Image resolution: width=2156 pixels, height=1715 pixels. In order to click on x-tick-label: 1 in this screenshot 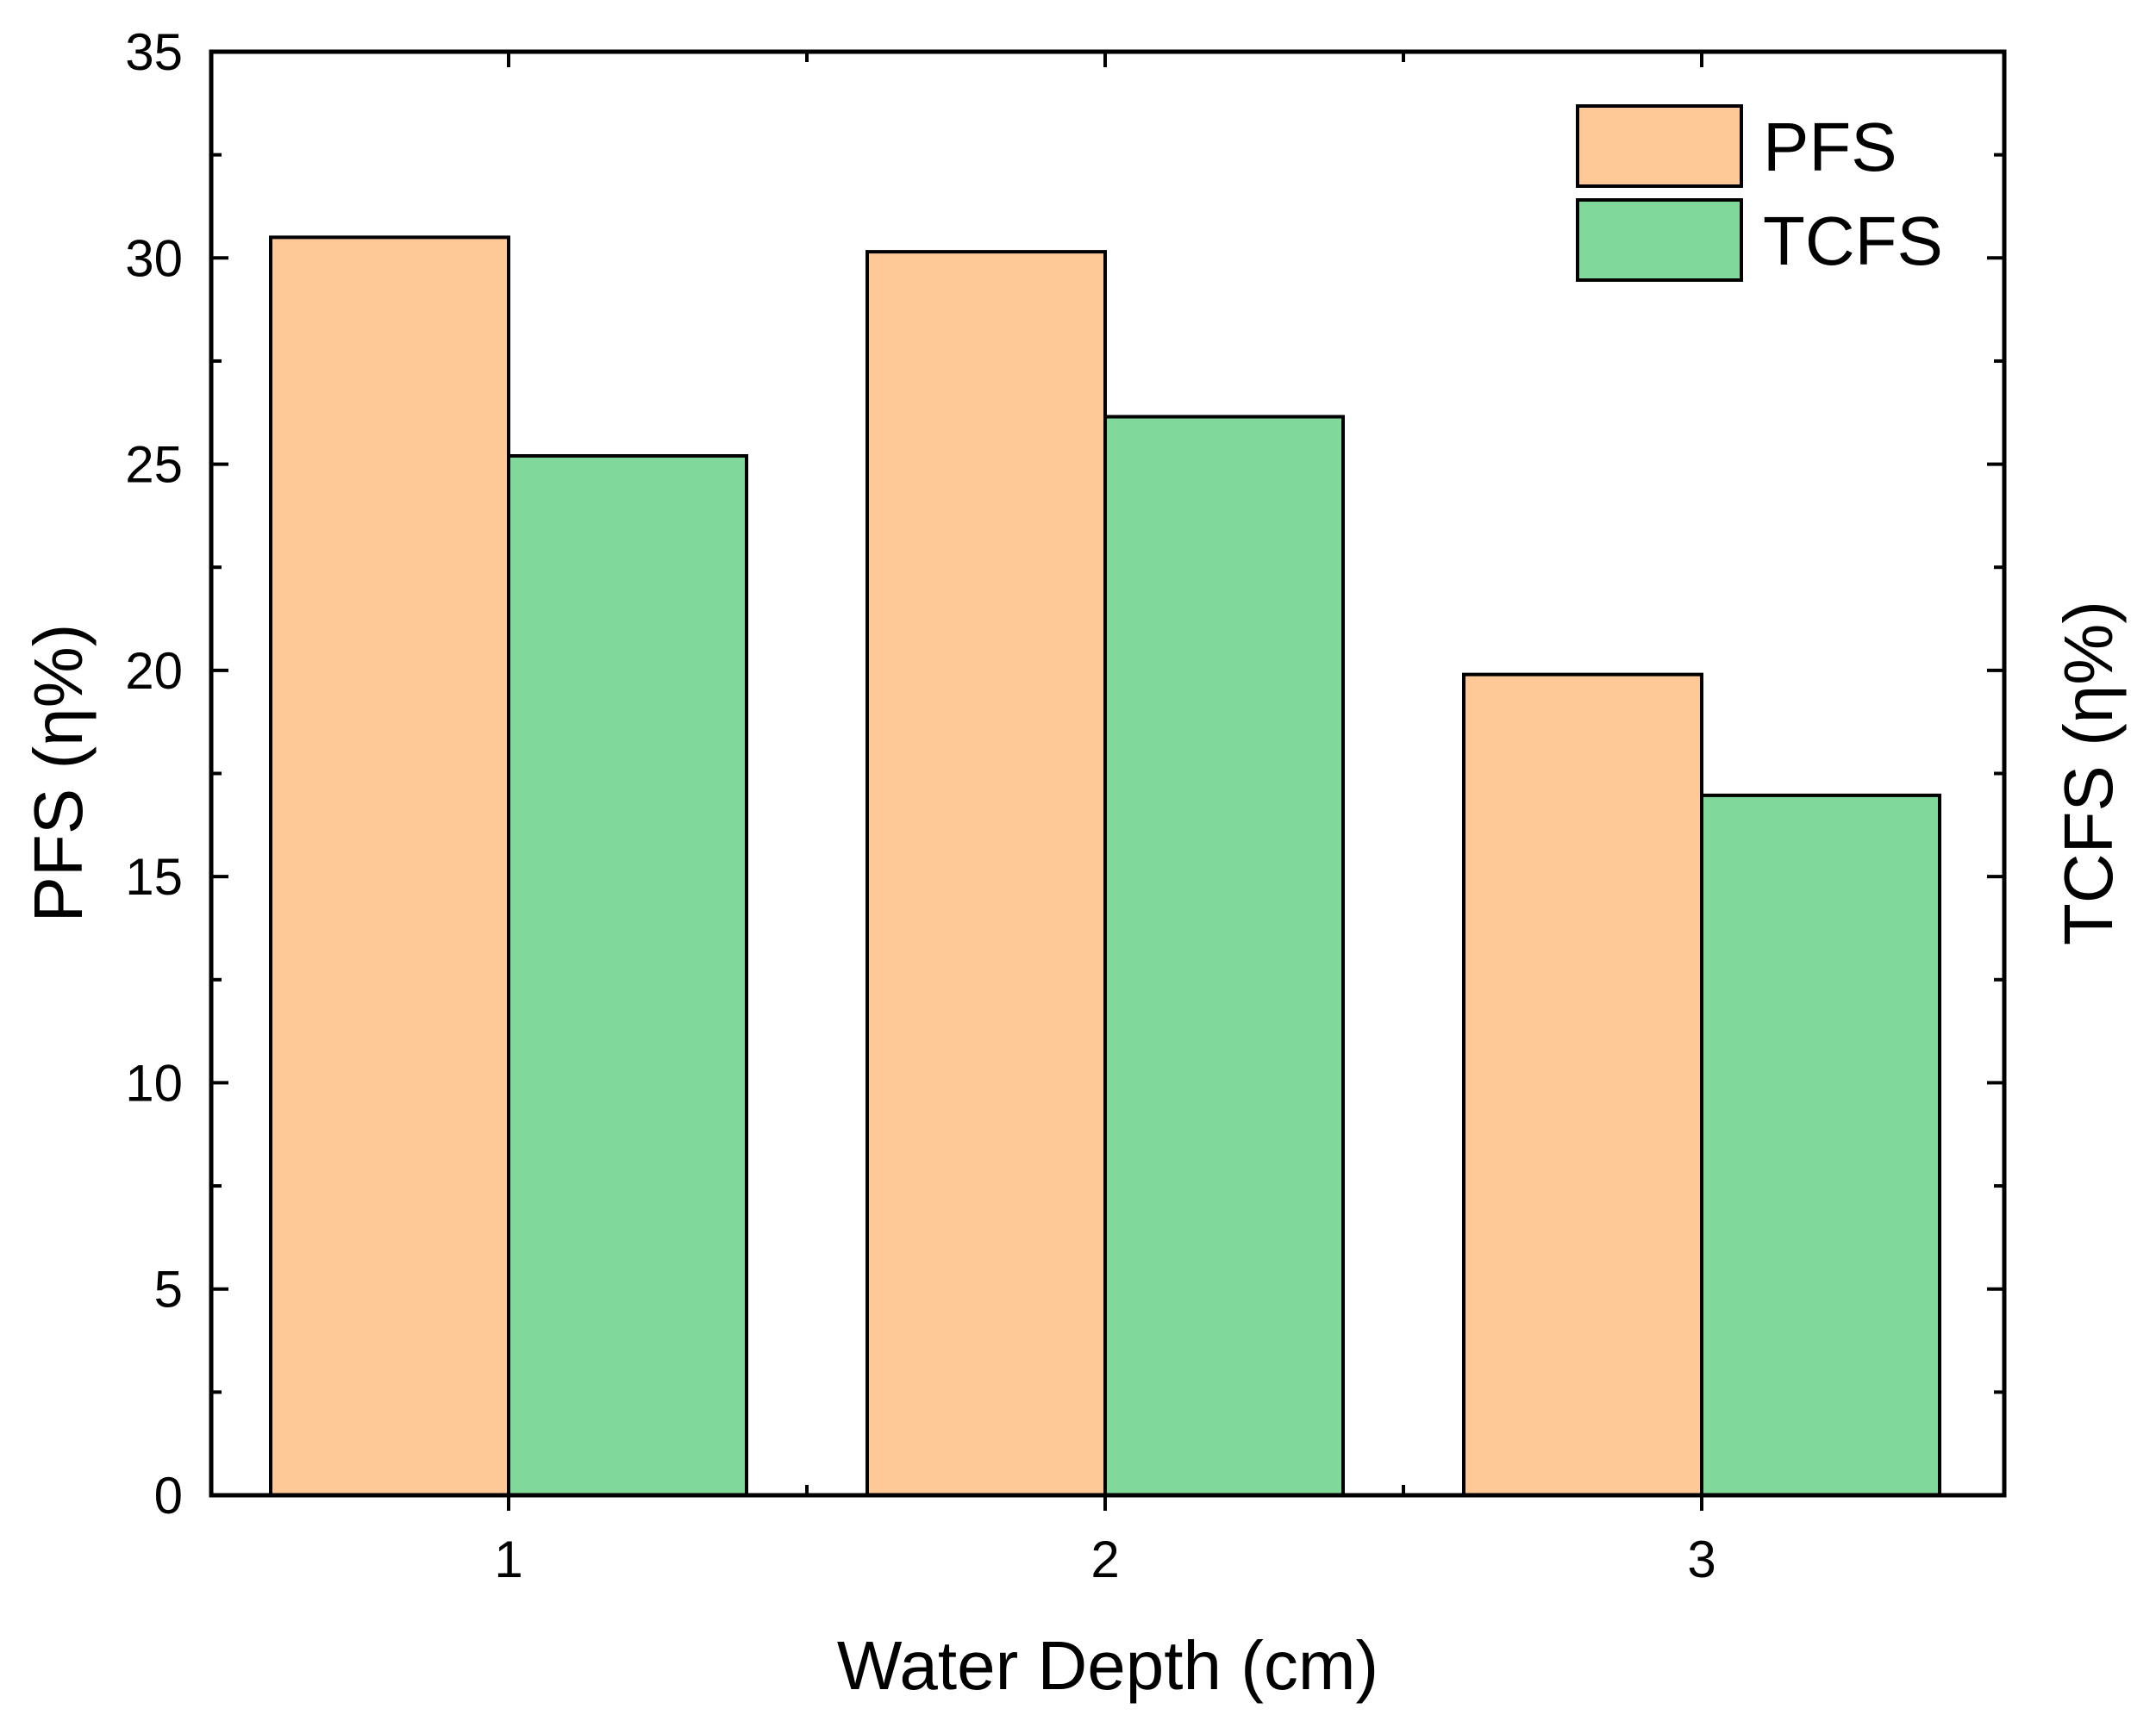, I will do `click(508, 1560)`.